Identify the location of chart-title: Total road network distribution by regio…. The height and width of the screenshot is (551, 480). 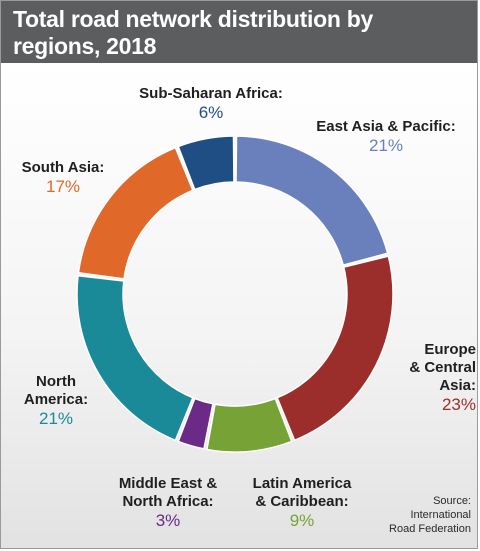
(193, 32).